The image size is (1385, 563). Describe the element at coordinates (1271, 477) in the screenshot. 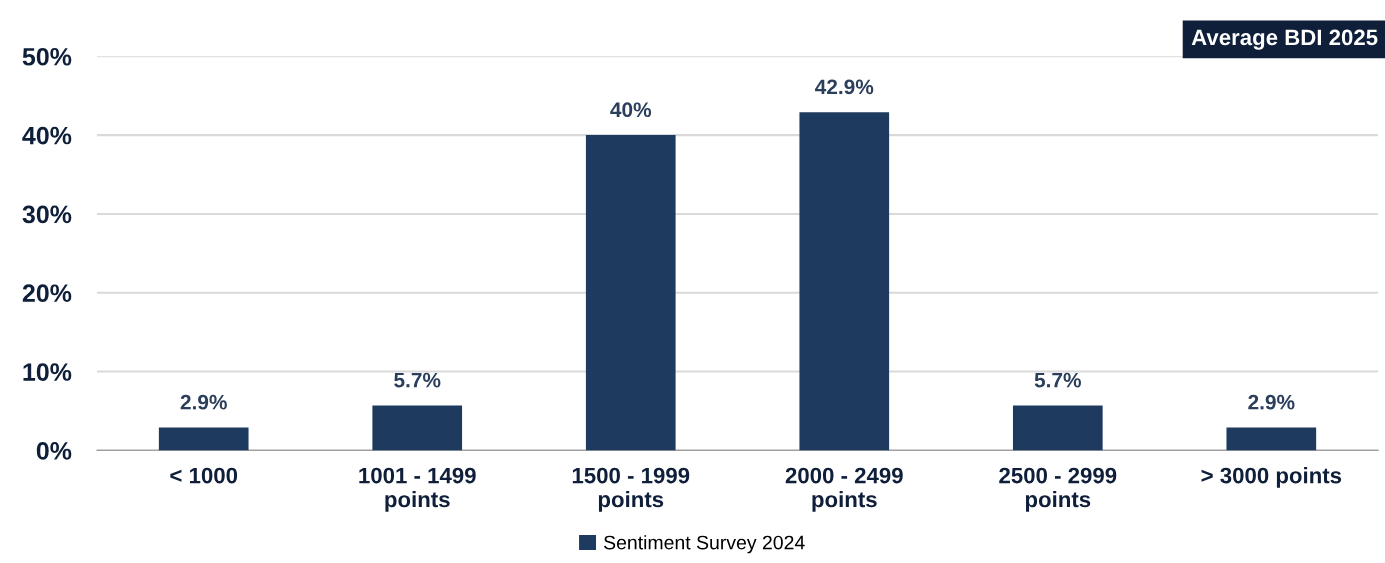

I see `x-tick-label: > 3000 points` at that location.